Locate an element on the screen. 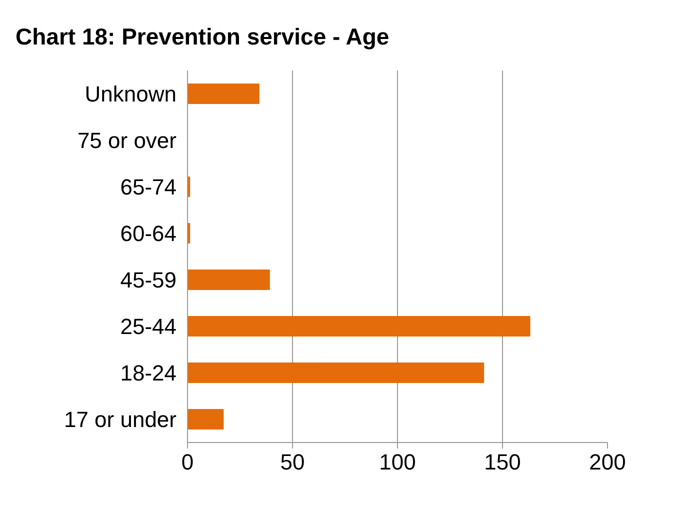 This screenshot has width=674, height=508. x-tick-label: 0 is located at coordinates (187, 462).